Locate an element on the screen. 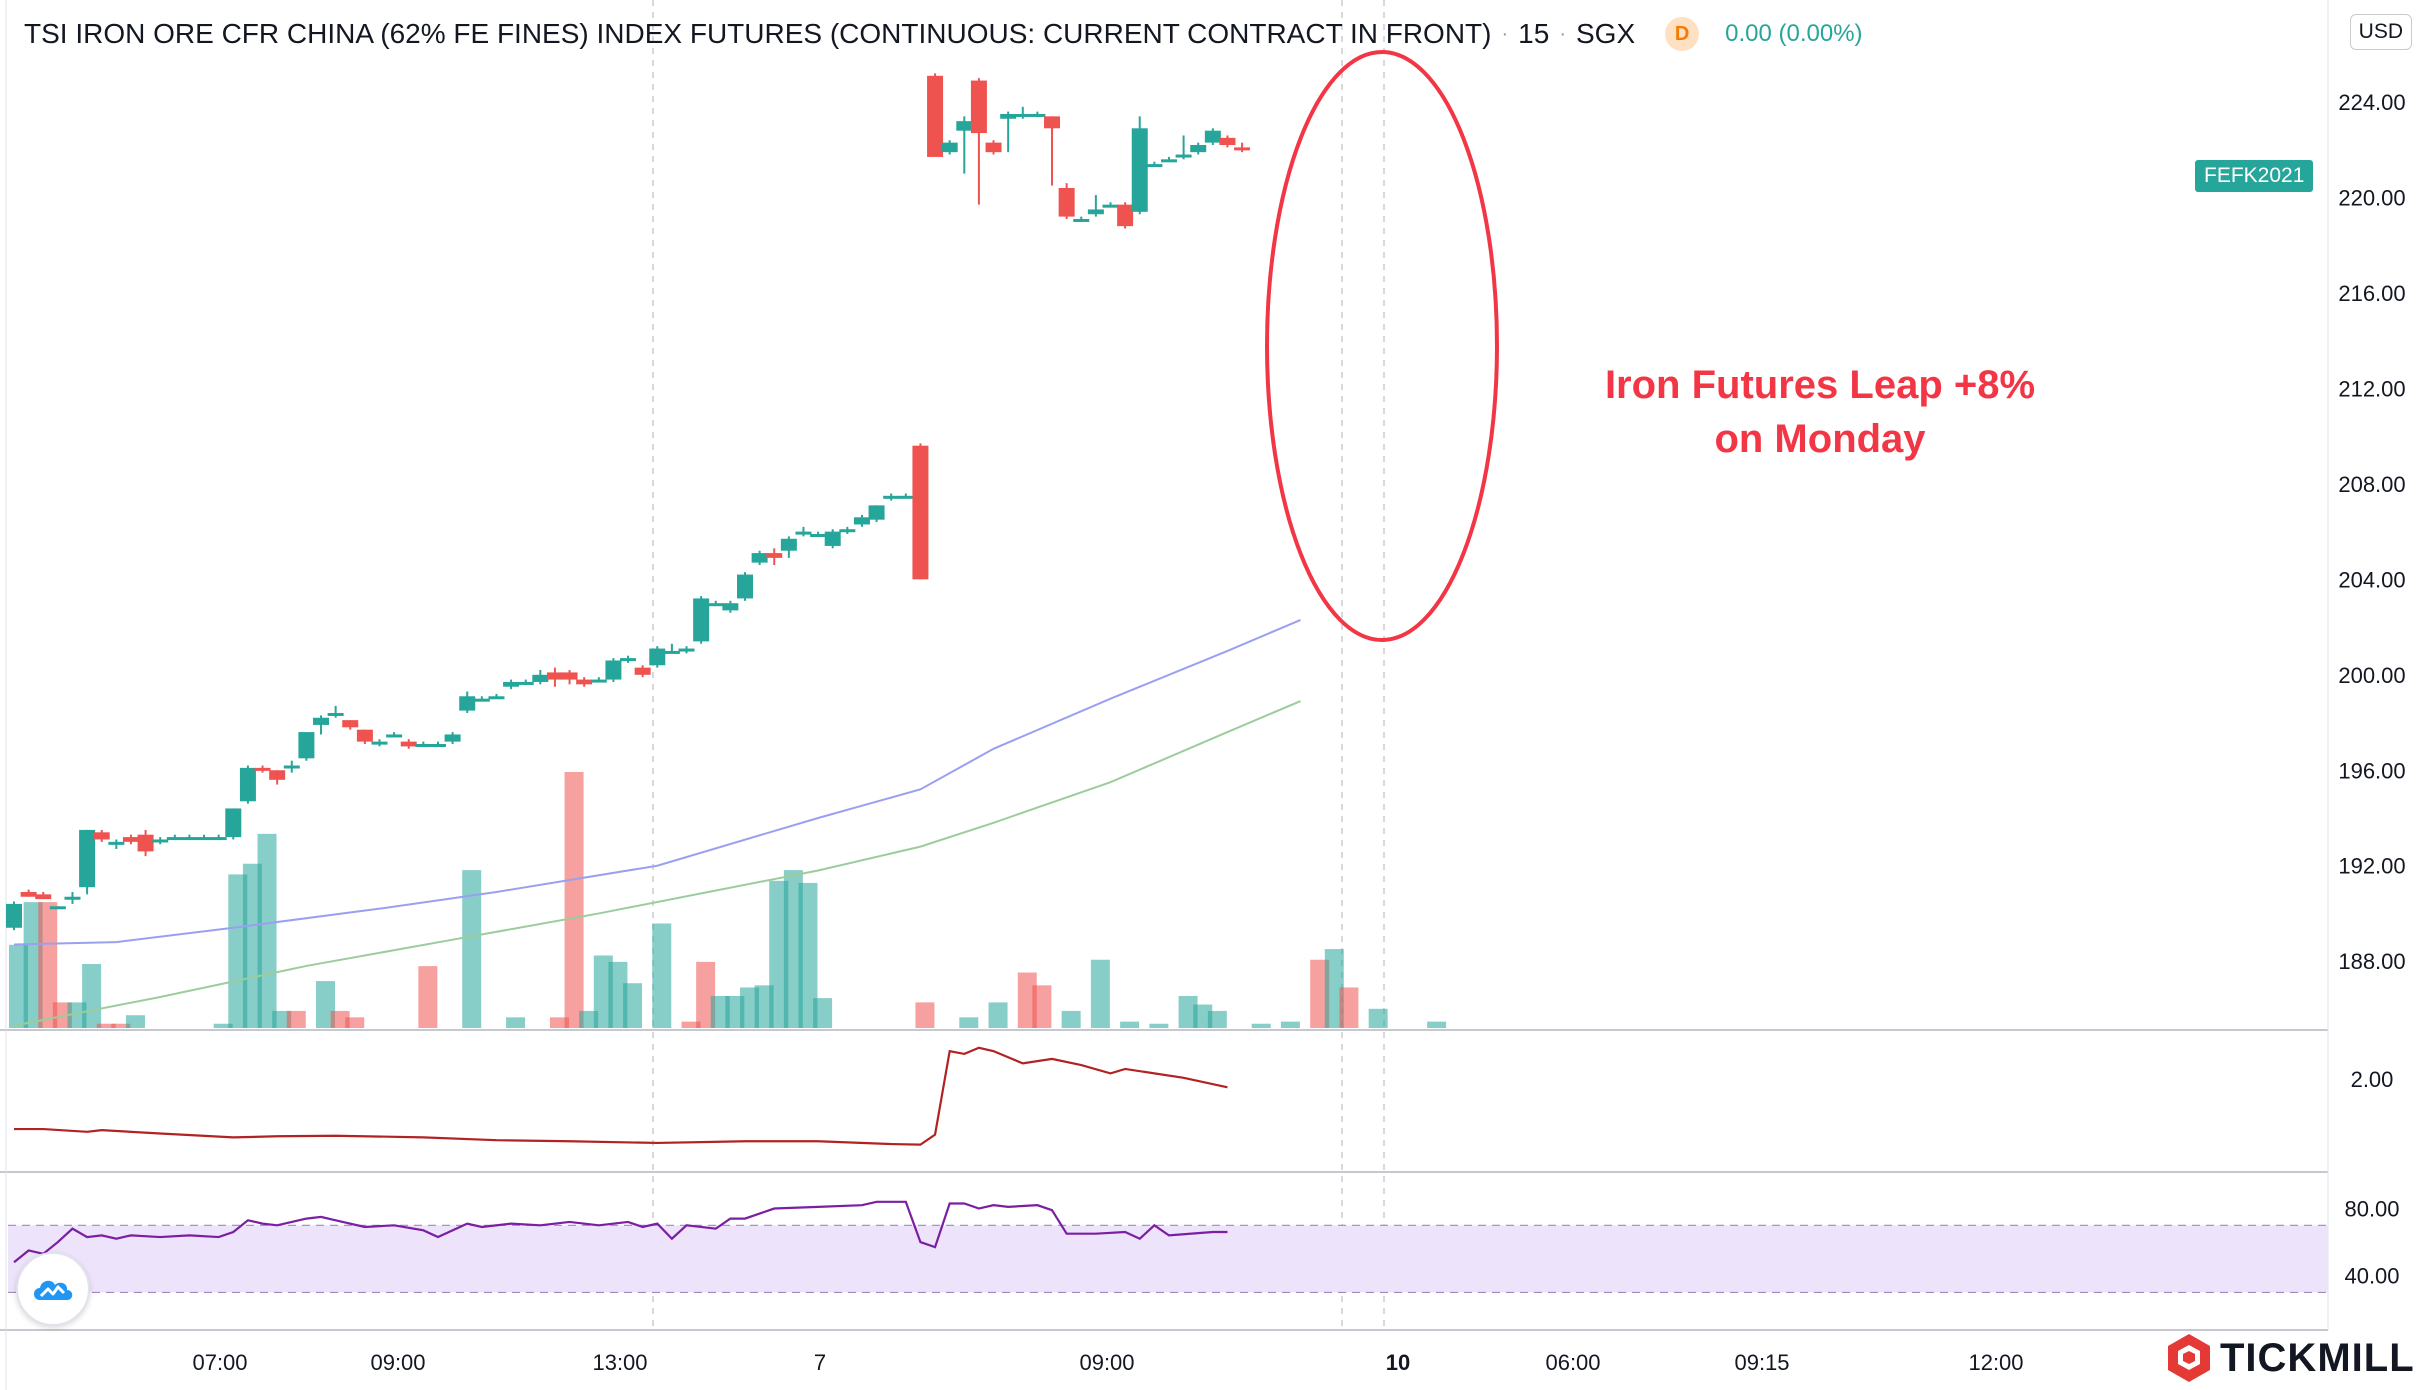 The width and height of the screenshot is (2432, 1390). indicator-panel is located at coordinates (621, 1096).